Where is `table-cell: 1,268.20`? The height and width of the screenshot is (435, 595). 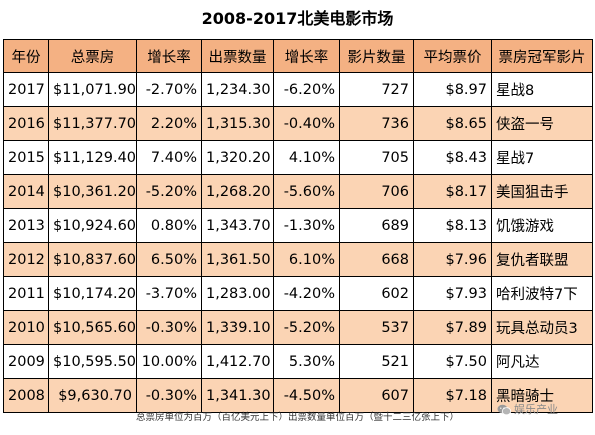
table-cell: 1,268.20 is located at coordinates (237, 191).